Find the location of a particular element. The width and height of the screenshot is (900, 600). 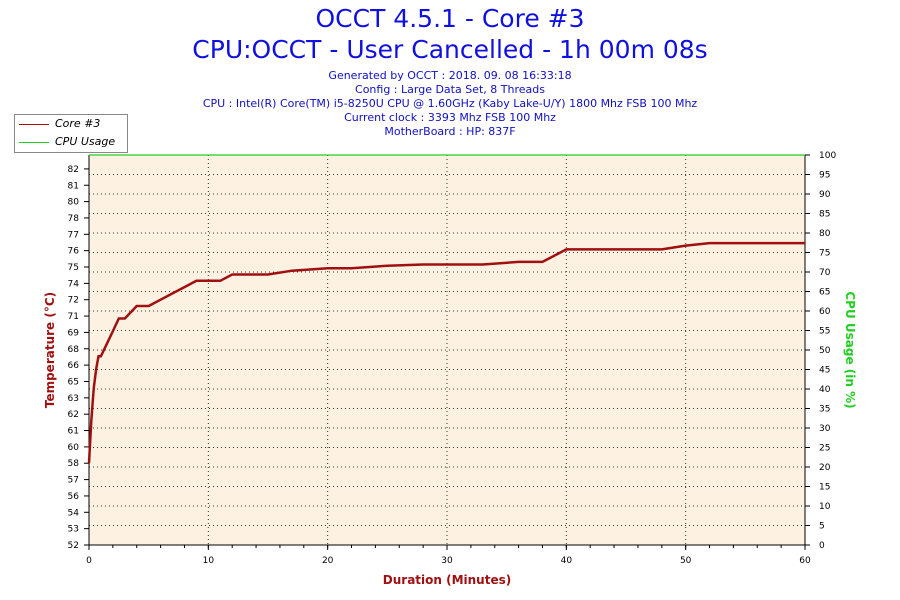

legend-label-core3: Core #3 is located at coordinates (78, 123).